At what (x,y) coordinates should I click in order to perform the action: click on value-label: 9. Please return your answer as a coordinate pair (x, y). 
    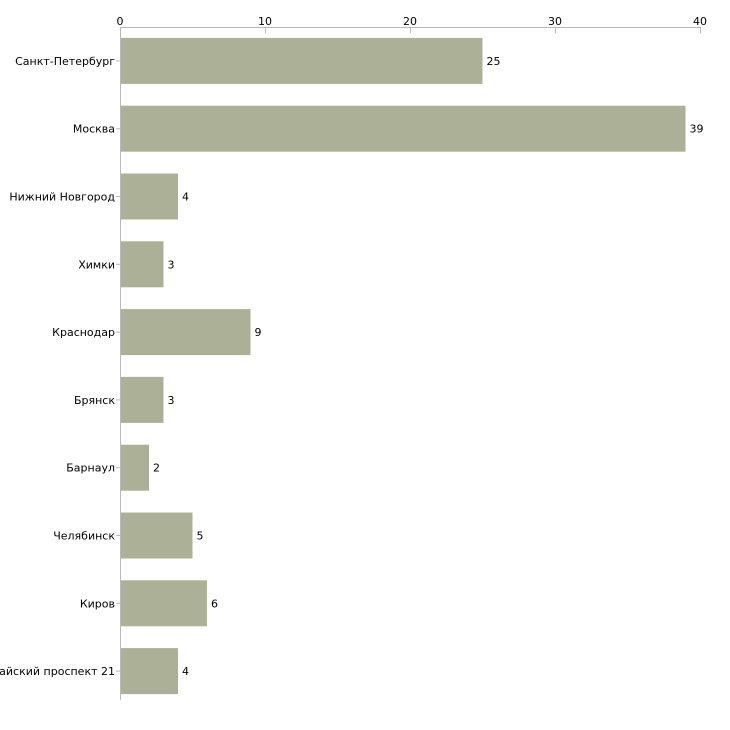
    Looking at the image, I should click on (258, 332).